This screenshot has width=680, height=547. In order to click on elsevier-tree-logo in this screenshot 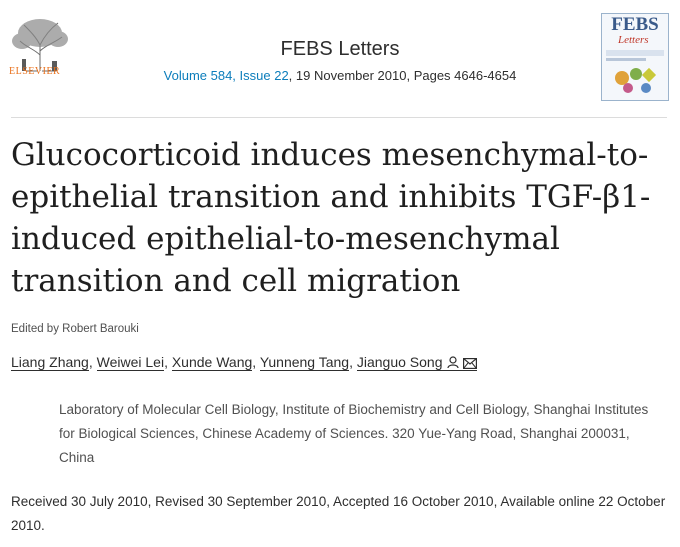, I will do `click(40, 45)`.